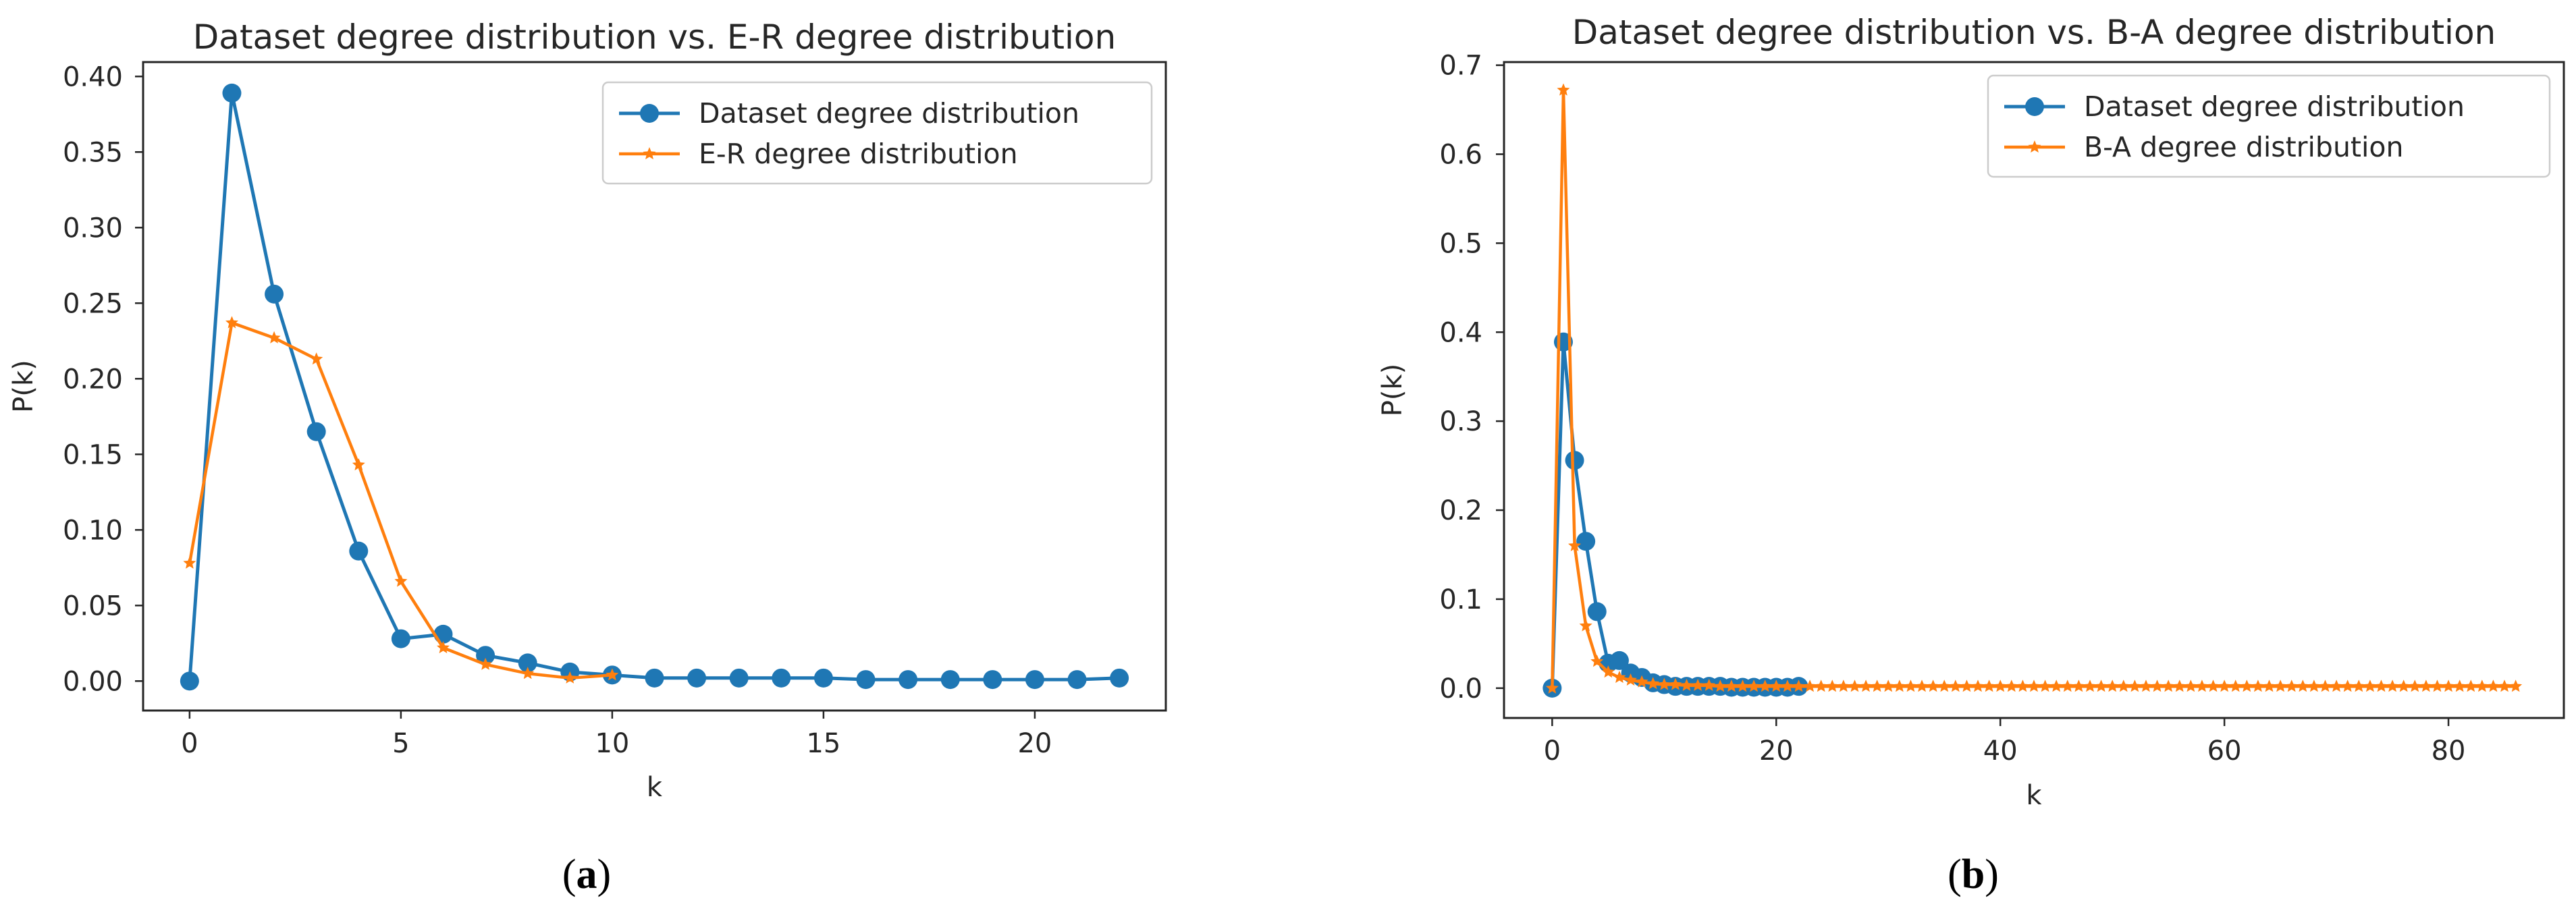 The image size is (2576, 915). Describe the element at coordinates (93, 530) in the screenshot. I see `chart-1-ytick-label: 0.10` at that location.